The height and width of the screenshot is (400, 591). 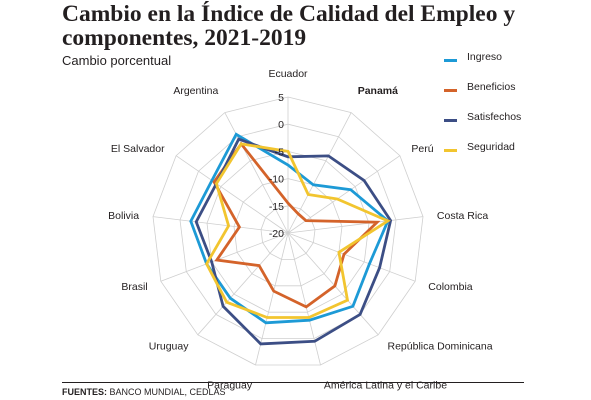 What do you see at coordinates (450, 60) in the screenshot?
I see `legend-swatch-ingreso` at bounding box center [450, 60].